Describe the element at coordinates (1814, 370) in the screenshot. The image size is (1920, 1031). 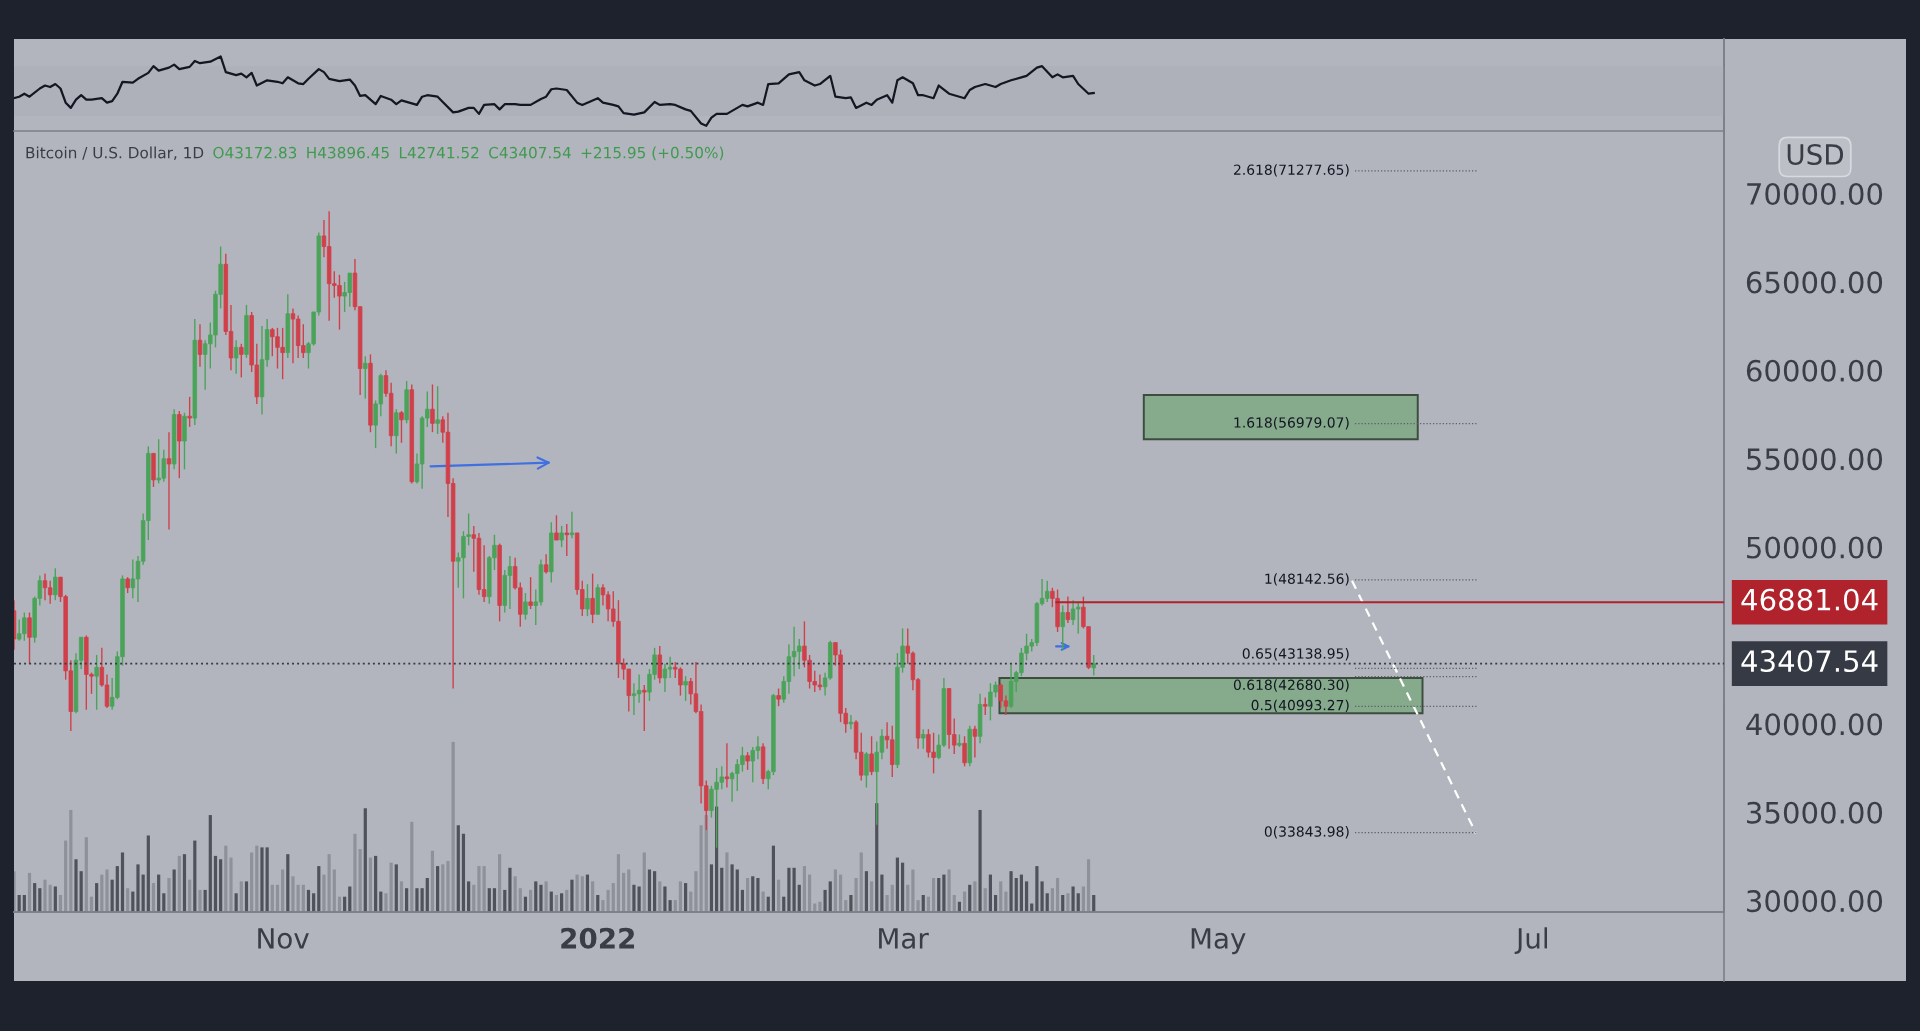
I see `y-tick-label: 60000.00` at that location.